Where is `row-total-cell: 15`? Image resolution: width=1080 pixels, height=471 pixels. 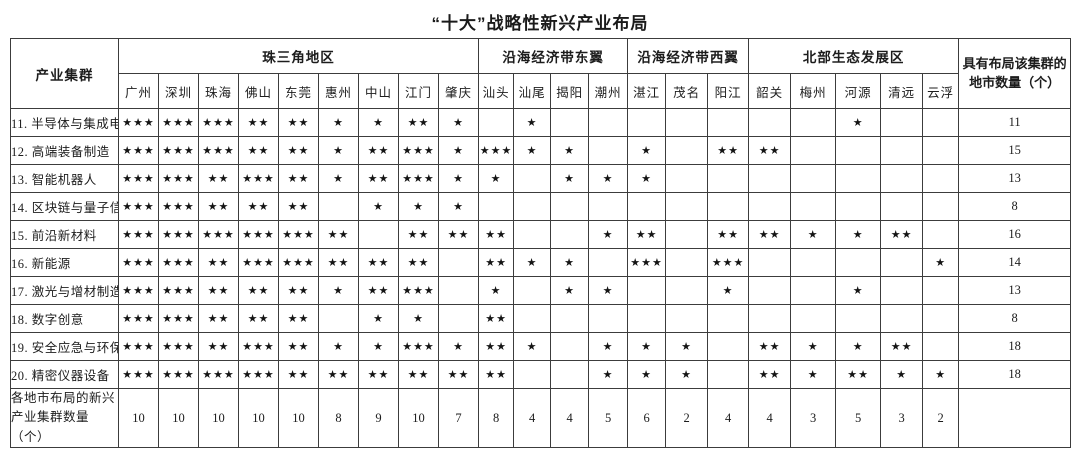 row-total-cell: 15 is located at coordinates (1015, 150).